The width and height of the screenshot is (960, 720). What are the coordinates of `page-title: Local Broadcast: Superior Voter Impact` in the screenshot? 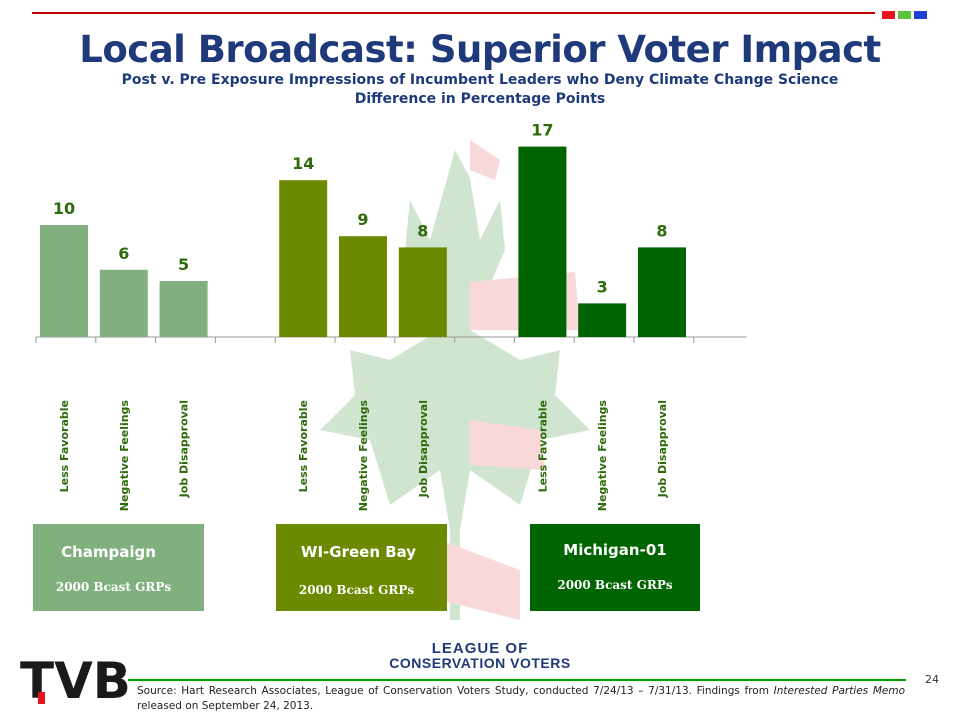 It's located at (480, 49).